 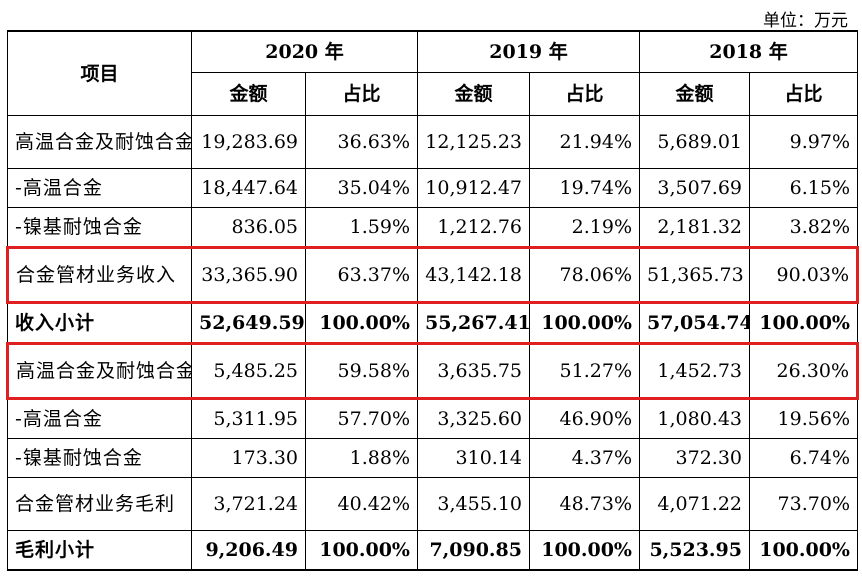 I want to click on amount-cell: 1,080.43, so click(x=694, y=418).